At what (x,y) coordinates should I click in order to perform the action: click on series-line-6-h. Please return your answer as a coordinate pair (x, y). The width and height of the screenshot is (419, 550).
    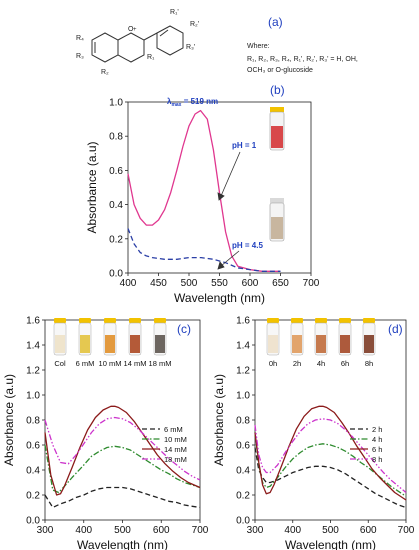
    Looking at the image, I should click on (330, 453).